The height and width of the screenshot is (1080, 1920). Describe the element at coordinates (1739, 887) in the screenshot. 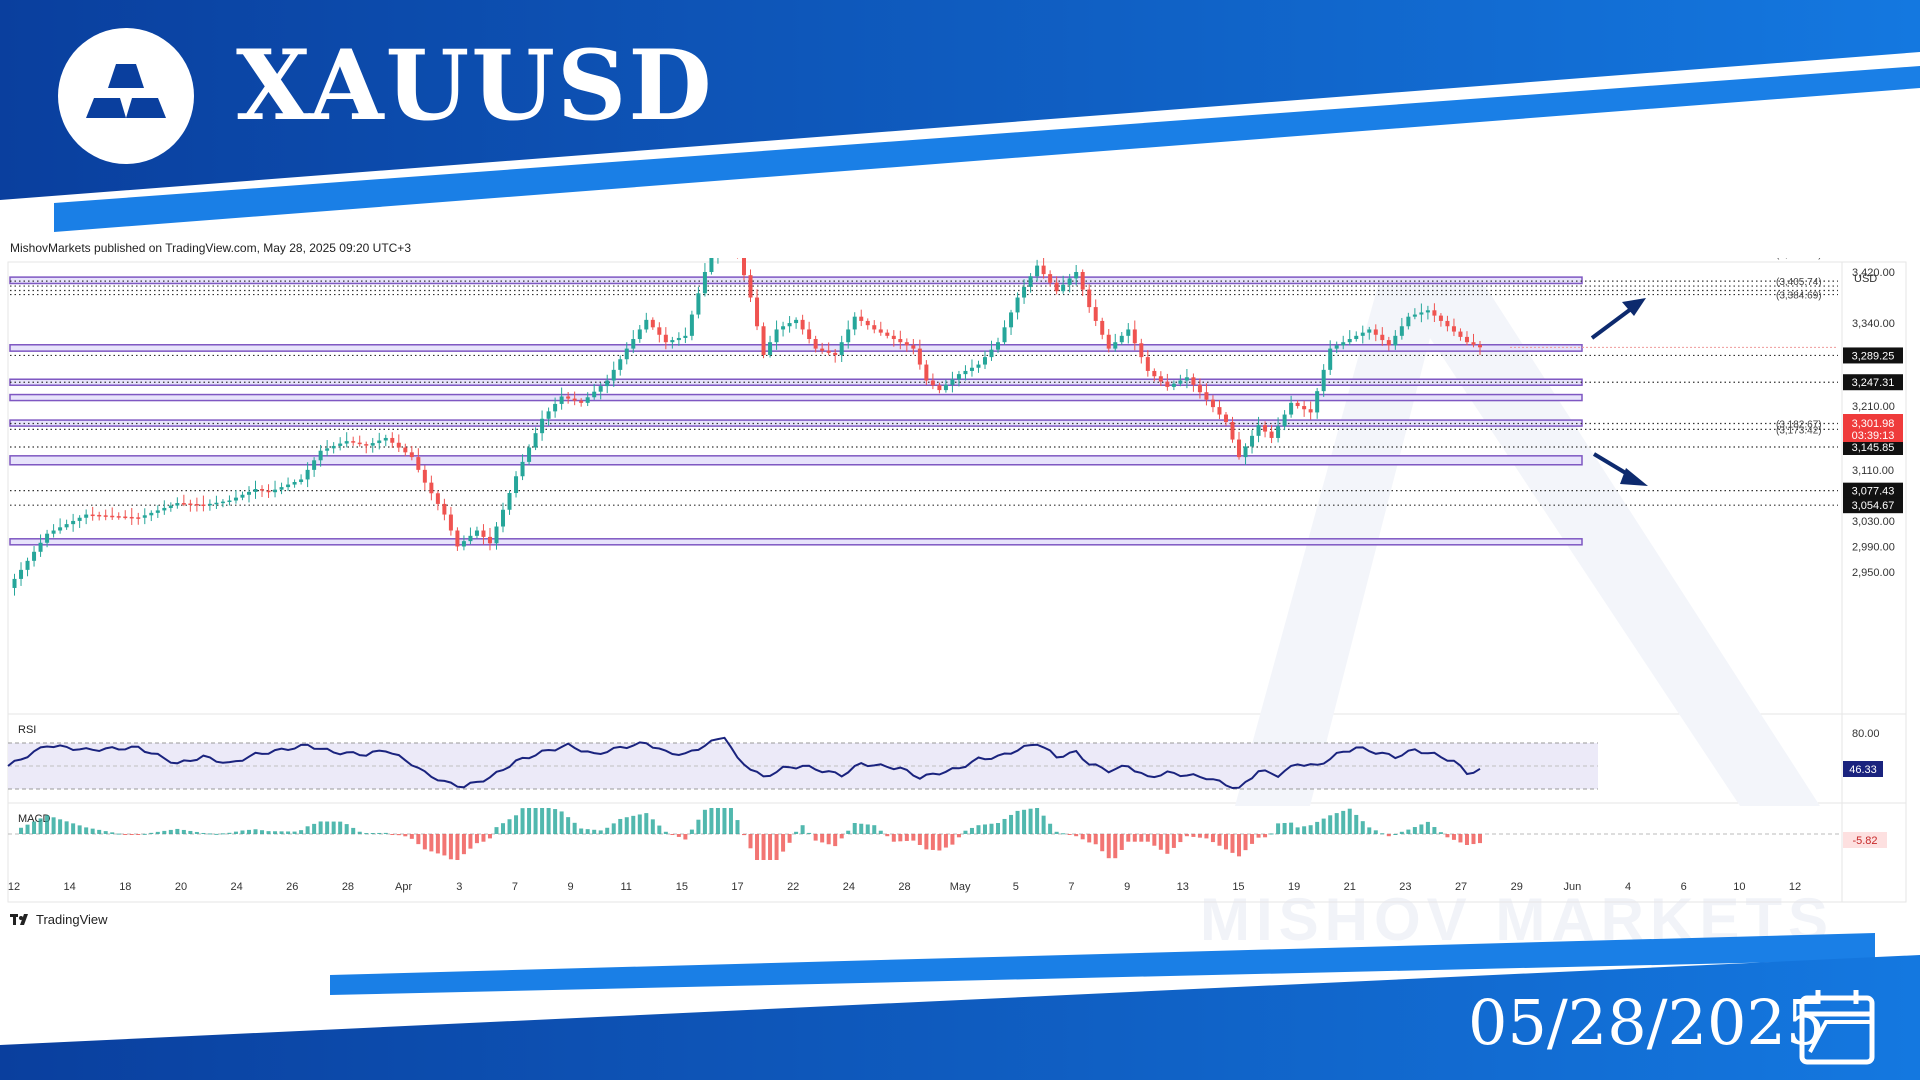

I see `date-tick-label: 10` at that location.